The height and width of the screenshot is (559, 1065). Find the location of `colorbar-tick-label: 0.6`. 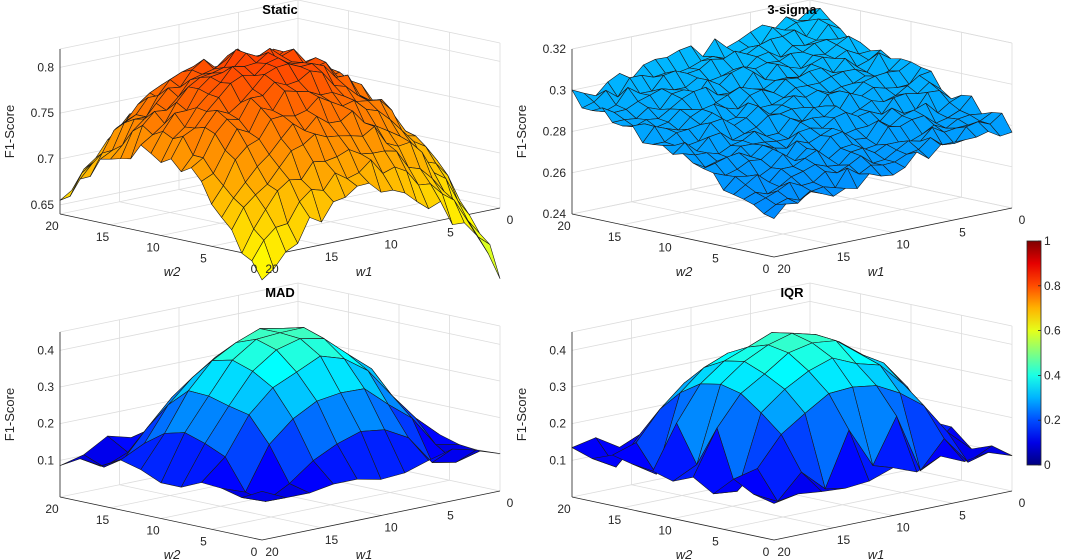

colorbar-tick-label: 0.6 is located at coordinates (1052, 331).